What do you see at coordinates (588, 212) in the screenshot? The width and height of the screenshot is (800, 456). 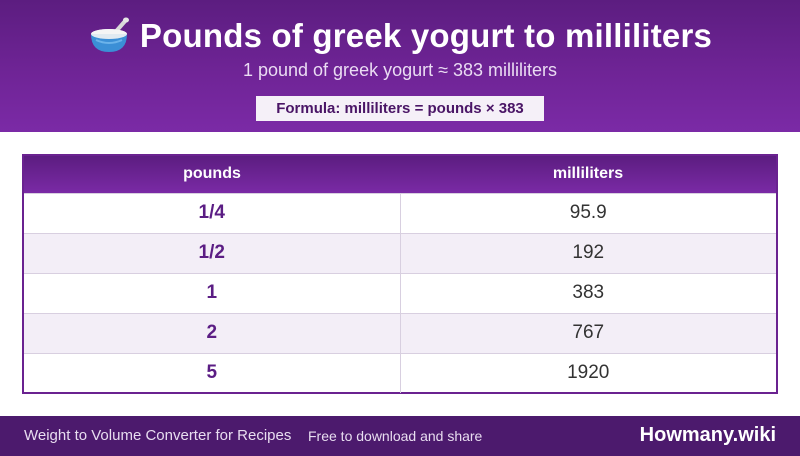 I see `cell-milliliters: 95.9` at bounding box center [588, 212].